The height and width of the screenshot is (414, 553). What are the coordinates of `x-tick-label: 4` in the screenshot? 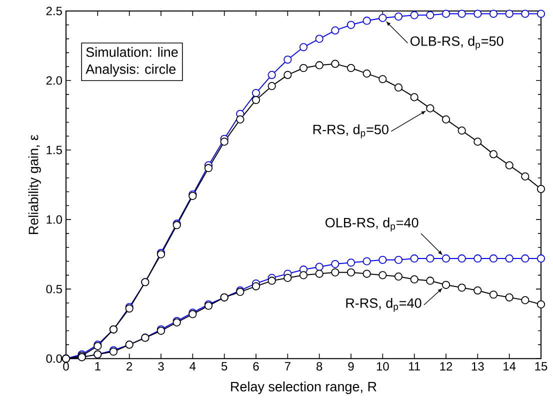 It's located at (193, 366).